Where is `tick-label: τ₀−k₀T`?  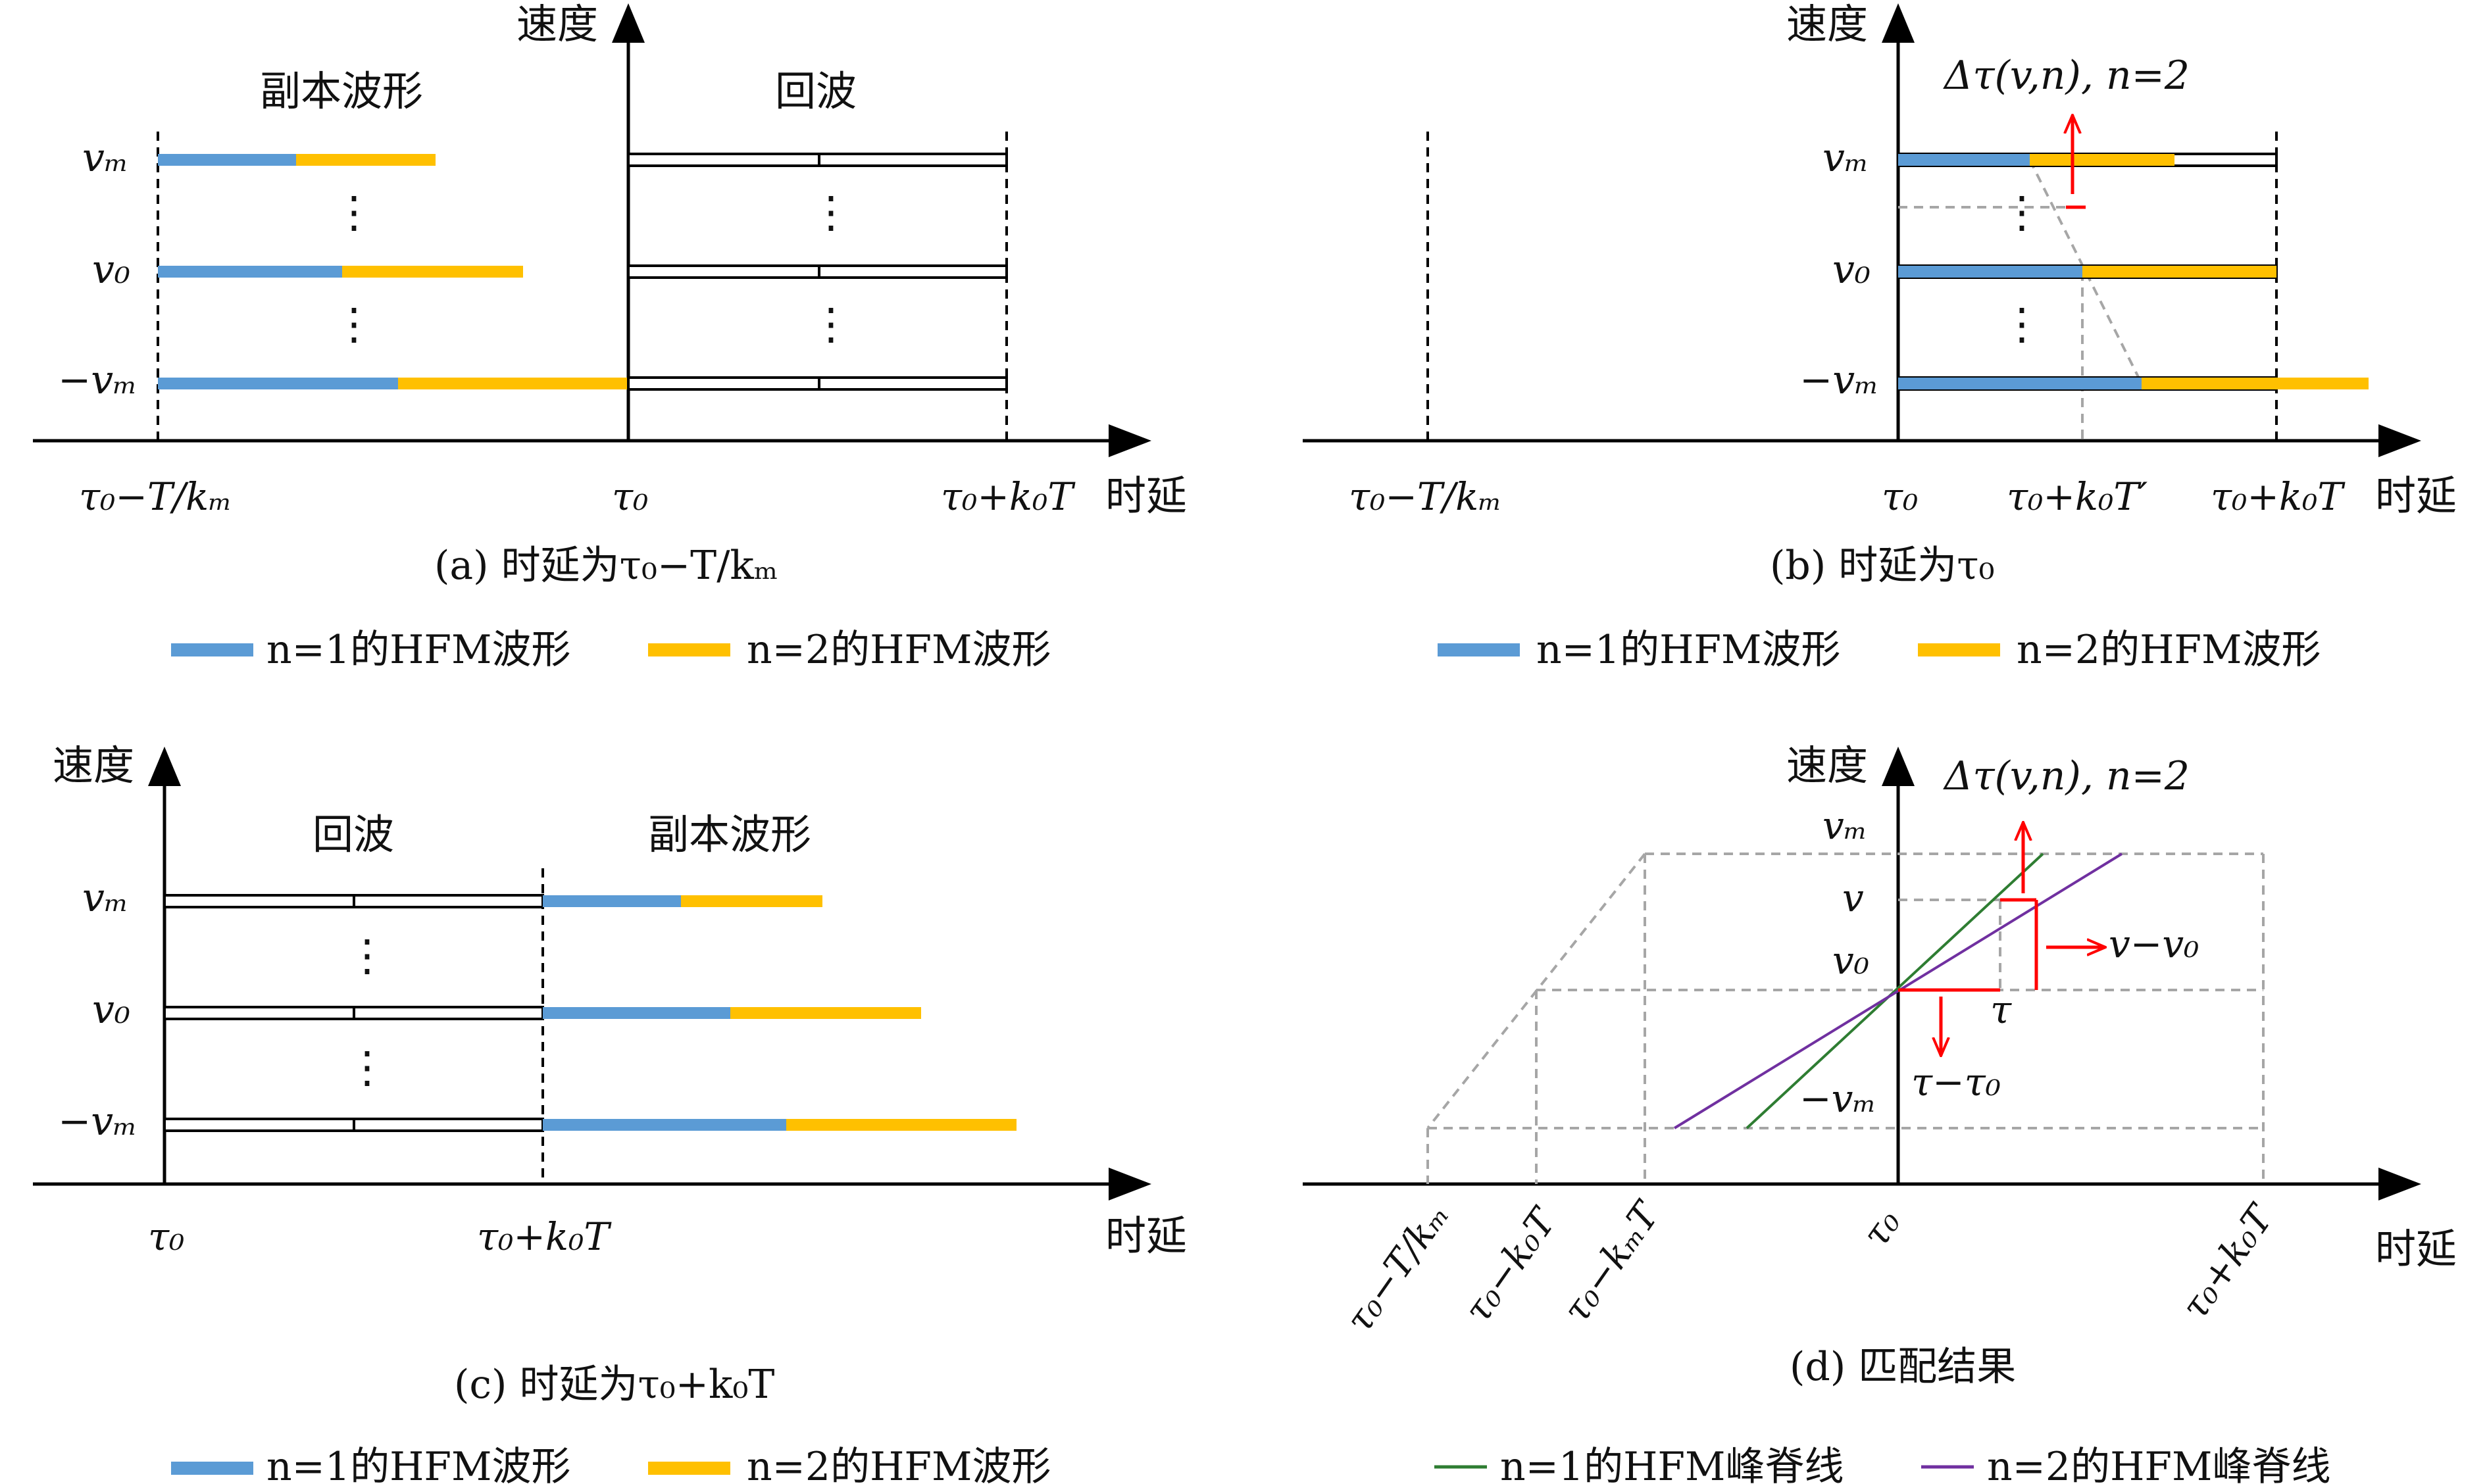 tick-label: τ₀−k₀T is located at coordinates (1511, 1265).